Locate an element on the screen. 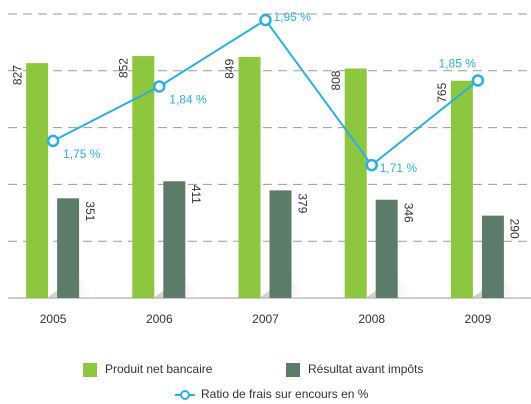  line-value-label: 1,84 % is located at coordinates (188, 100).